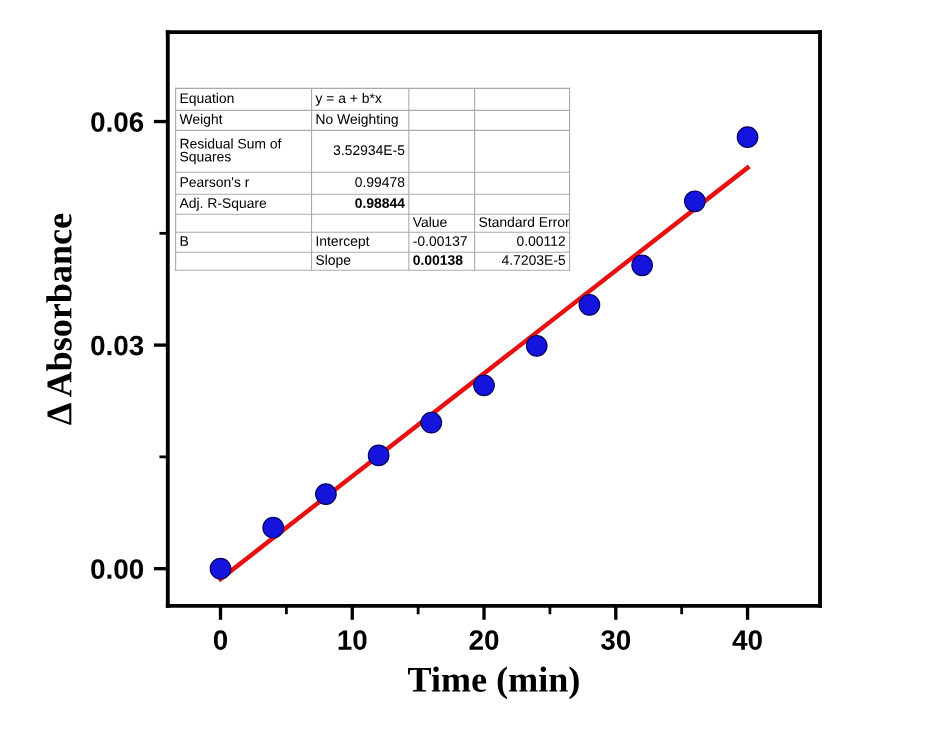 The height and width of the screenshot is (730, 948). What do you see at coordinates (352, 640) in the screenshot?
I see `x-tick-label: 10` at bounding box center [352, 640].